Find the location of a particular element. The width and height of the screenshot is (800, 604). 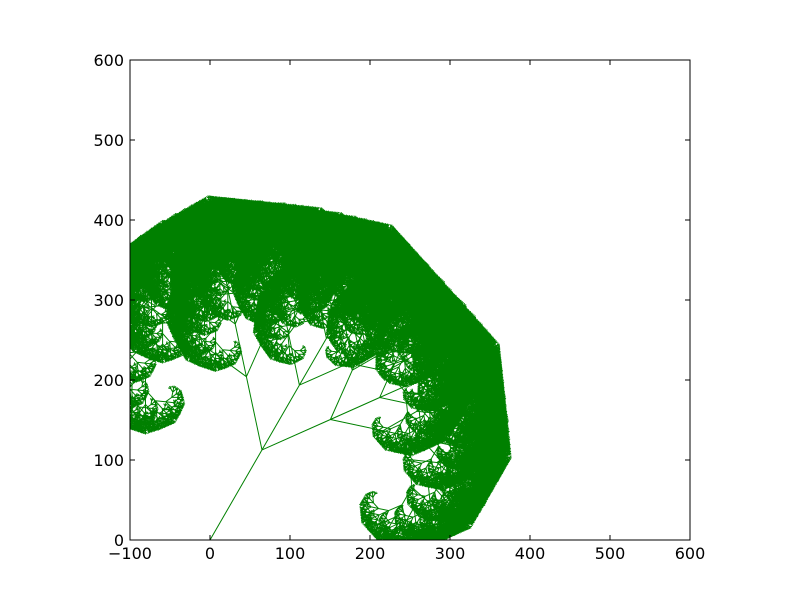

x-tick-label: 400 is located at coordinates (530, 553).